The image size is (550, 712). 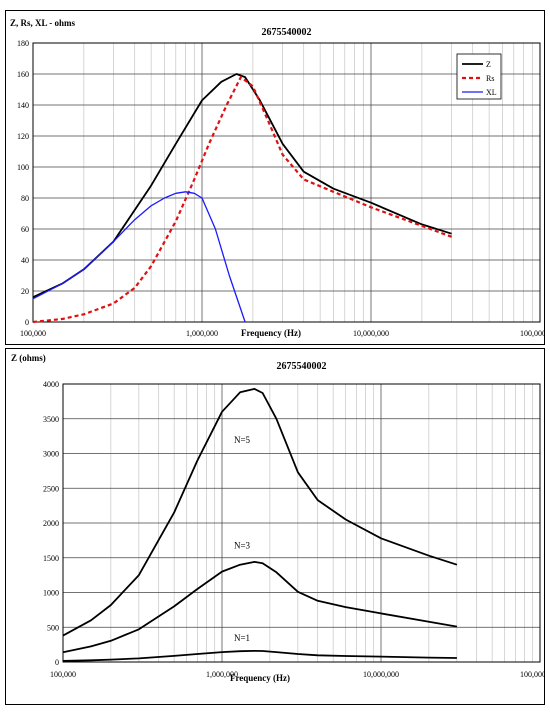 What do you see at coordinates (51, 488) in the screenshot?
I see `y-tick-label: 2500` at bounding box center [51, 488].